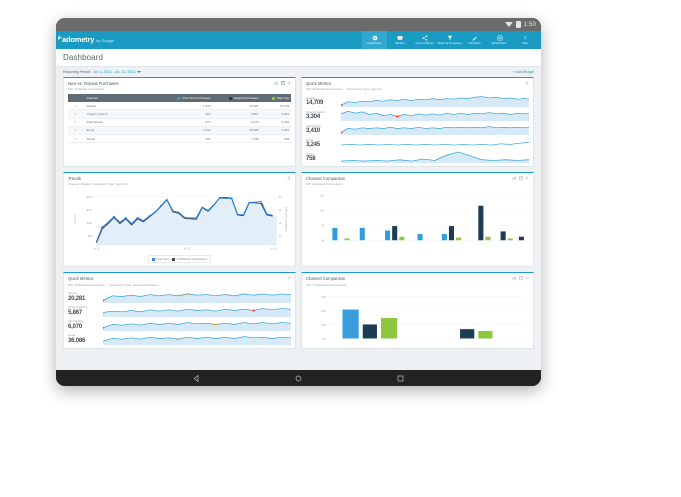  What do you see at coordinates (83, 57) in the screenshot?
I see `page-title: Dashboard` at bounding box center [83, 57].